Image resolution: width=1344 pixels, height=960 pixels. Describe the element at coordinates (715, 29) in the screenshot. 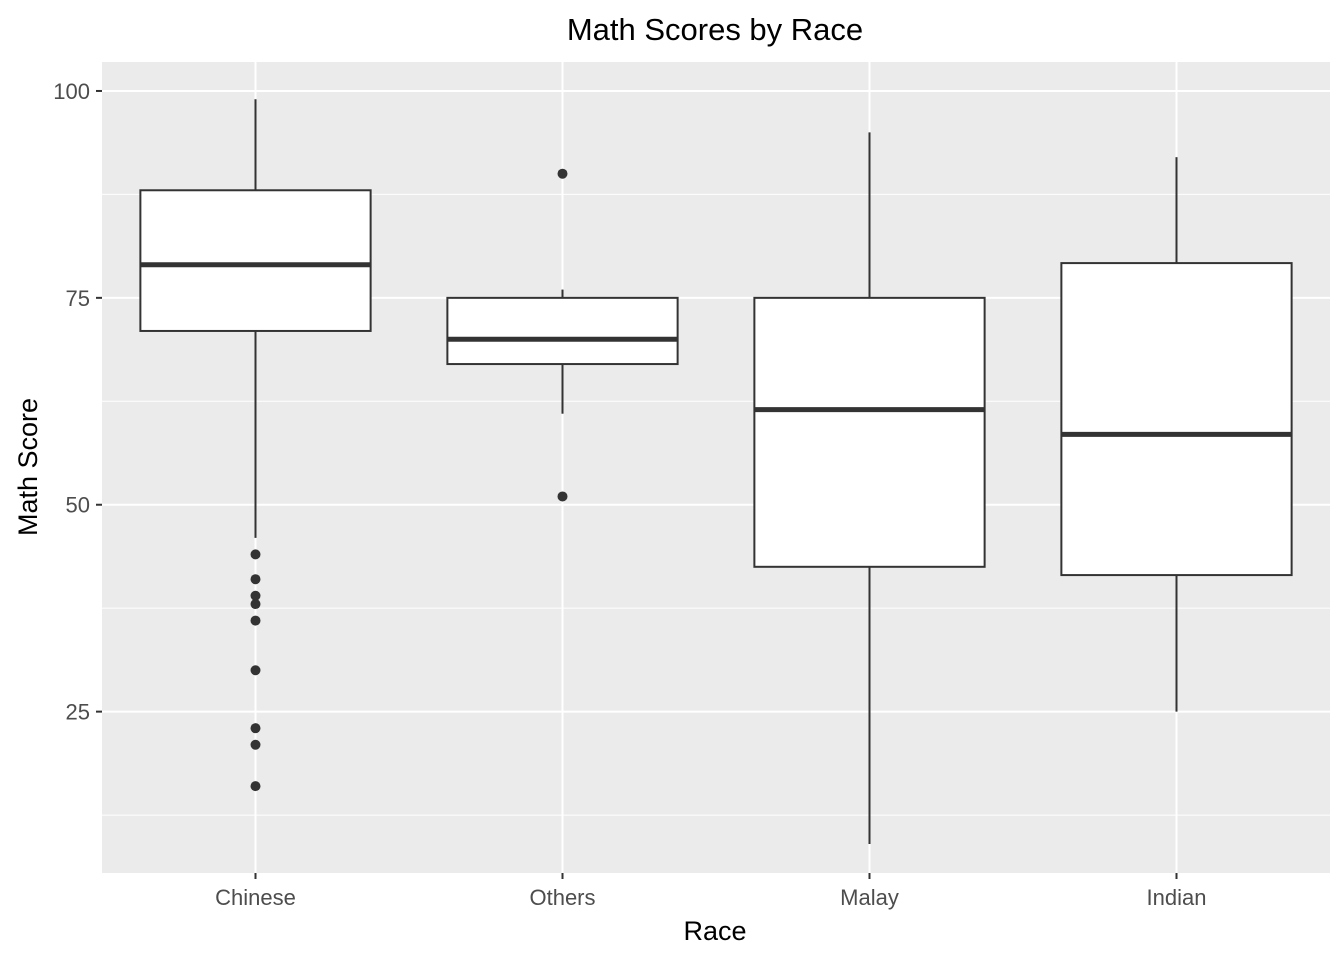

I see `chart-title: Math Scores by Race` at that location.